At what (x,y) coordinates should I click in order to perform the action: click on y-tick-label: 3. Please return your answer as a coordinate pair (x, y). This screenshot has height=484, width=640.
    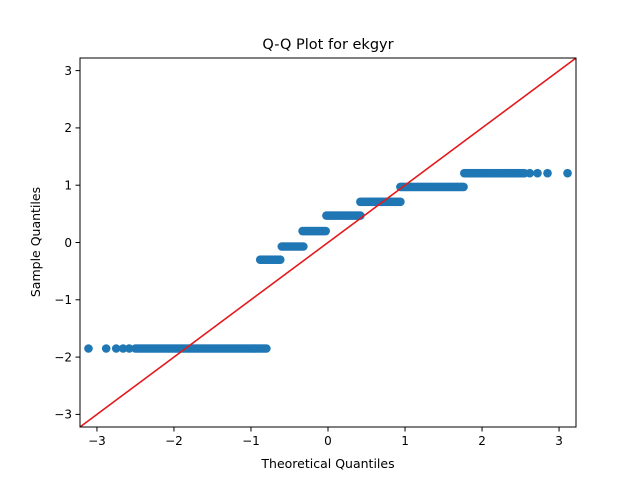
    Looking at the image, I should click on (68, 71).